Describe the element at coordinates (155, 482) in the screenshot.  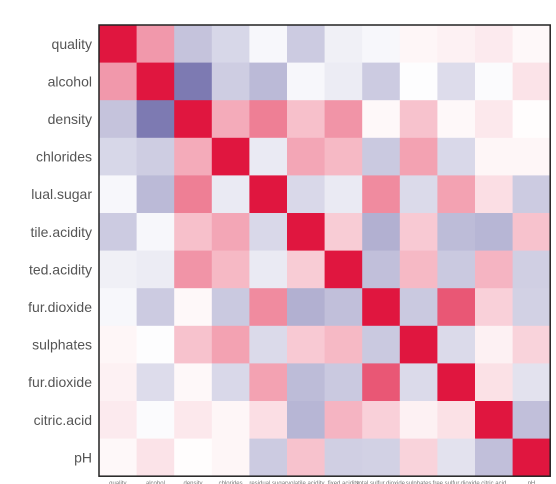
I see `column-label: alcohol` at that location.